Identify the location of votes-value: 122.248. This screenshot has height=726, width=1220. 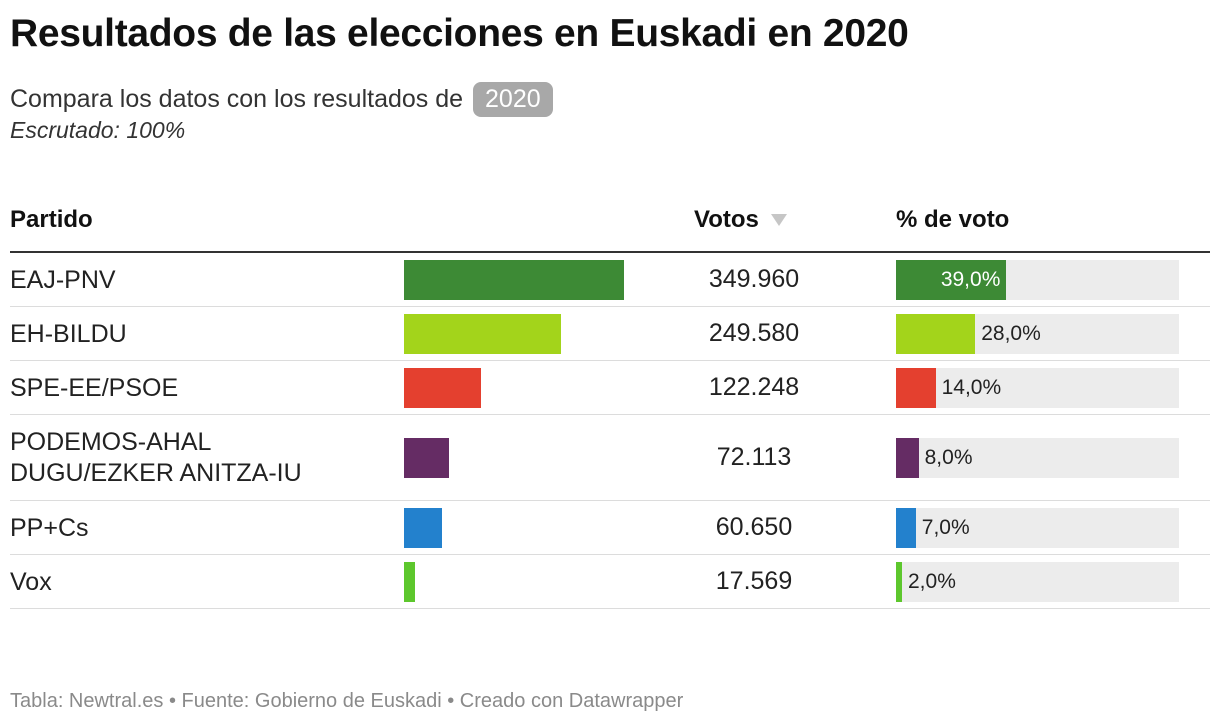
(754, 387).